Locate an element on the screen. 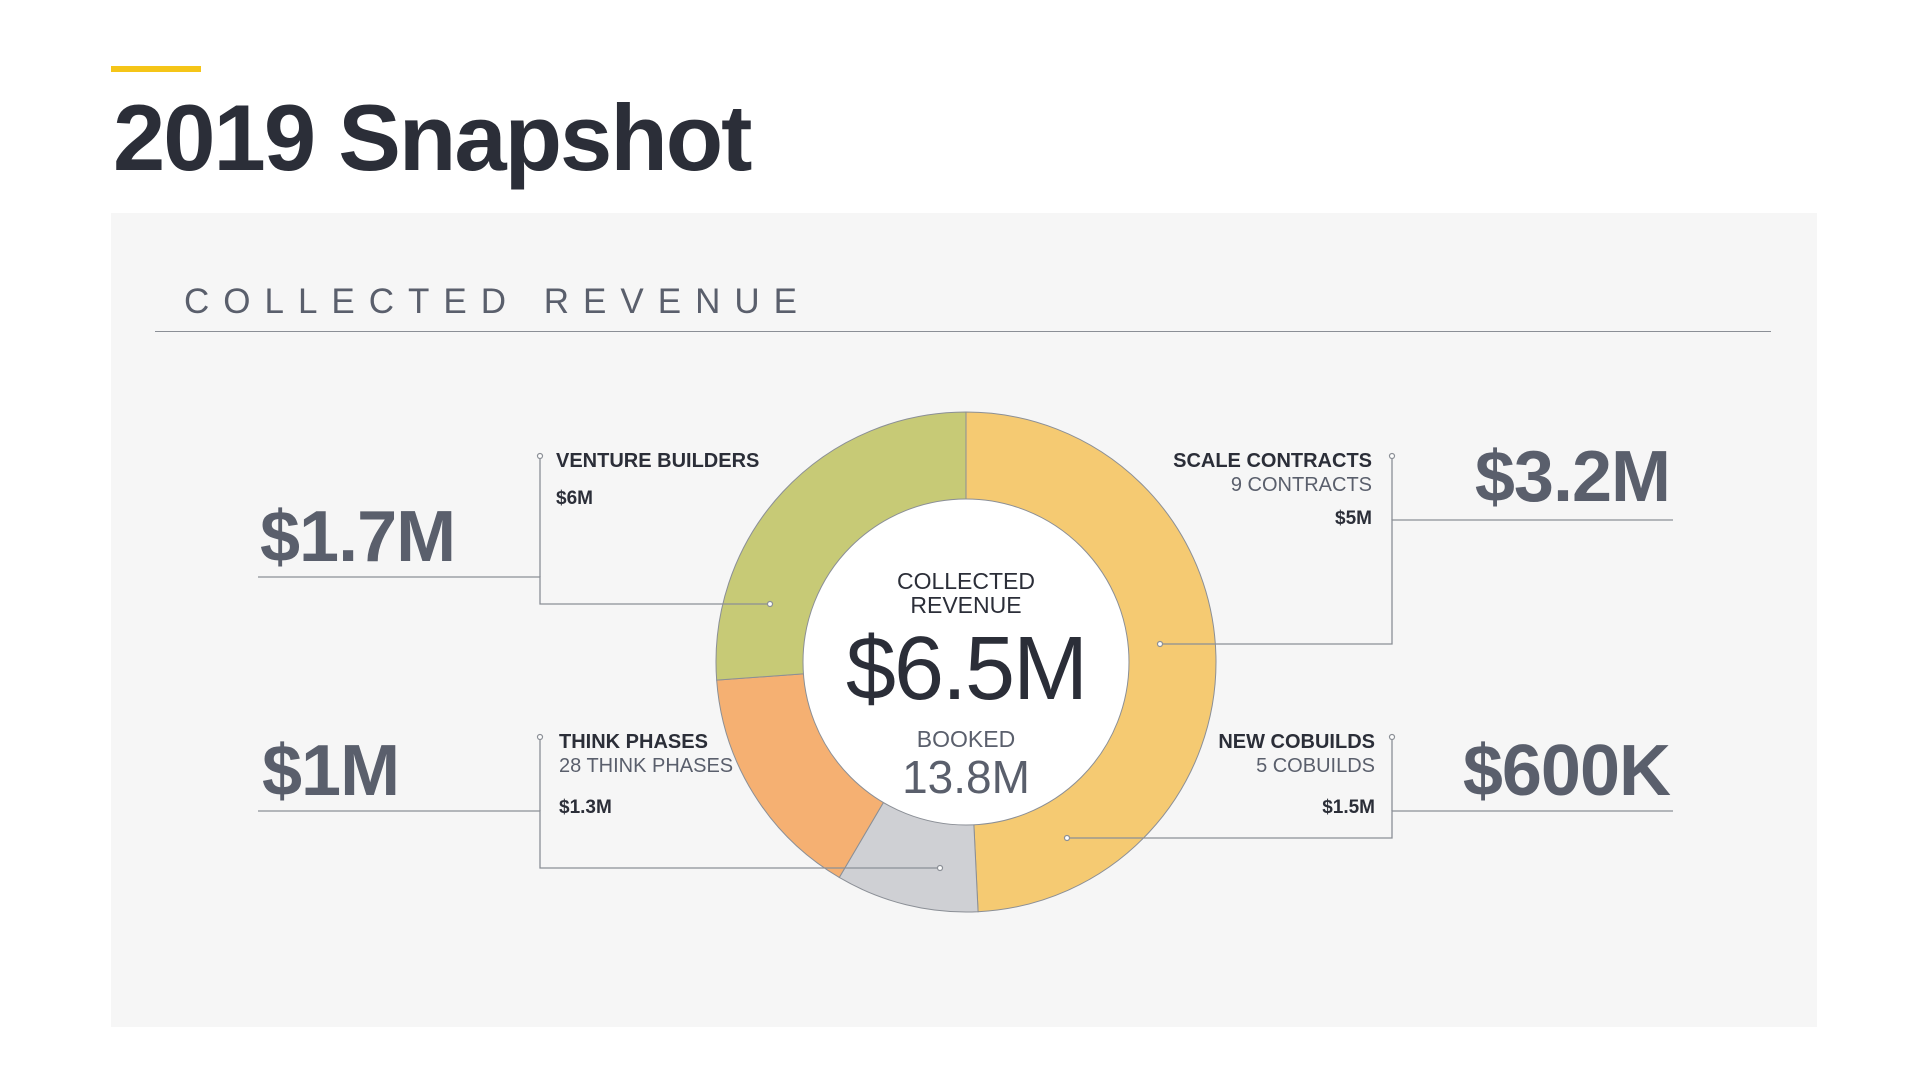 The image size is (1920, 1080). center-label-line1: COLLECTED is located at coordinates (966, 581).